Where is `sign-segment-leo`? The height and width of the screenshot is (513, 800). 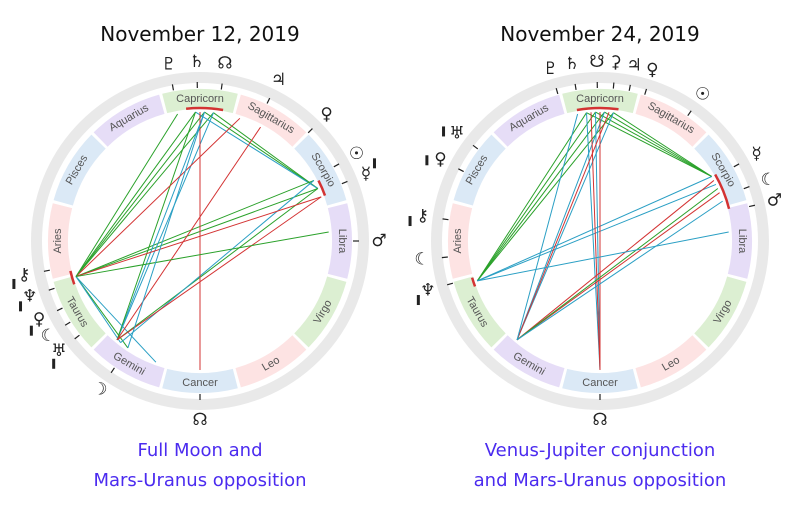 sign-segment-leo is located at coordinates (271, 361).